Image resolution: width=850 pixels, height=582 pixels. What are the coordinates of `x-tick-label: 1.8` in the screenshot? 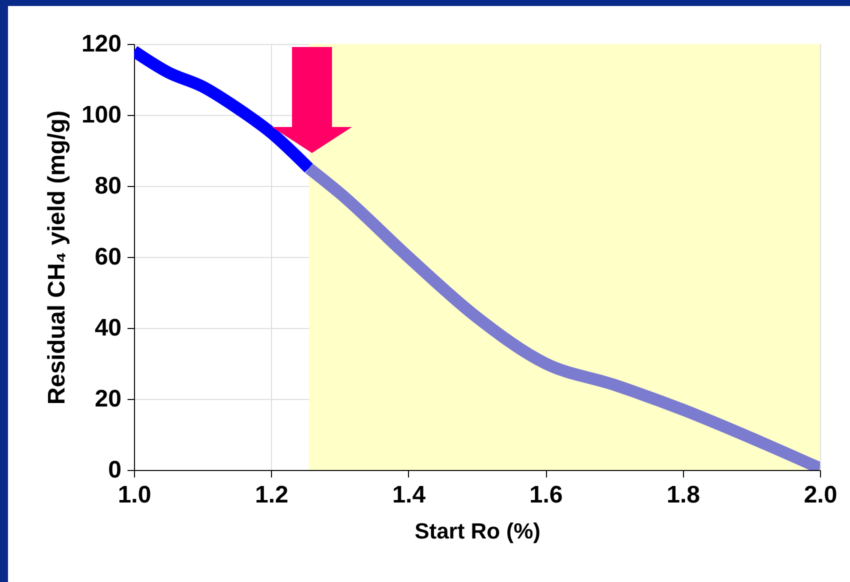 It's located at (683, 495).